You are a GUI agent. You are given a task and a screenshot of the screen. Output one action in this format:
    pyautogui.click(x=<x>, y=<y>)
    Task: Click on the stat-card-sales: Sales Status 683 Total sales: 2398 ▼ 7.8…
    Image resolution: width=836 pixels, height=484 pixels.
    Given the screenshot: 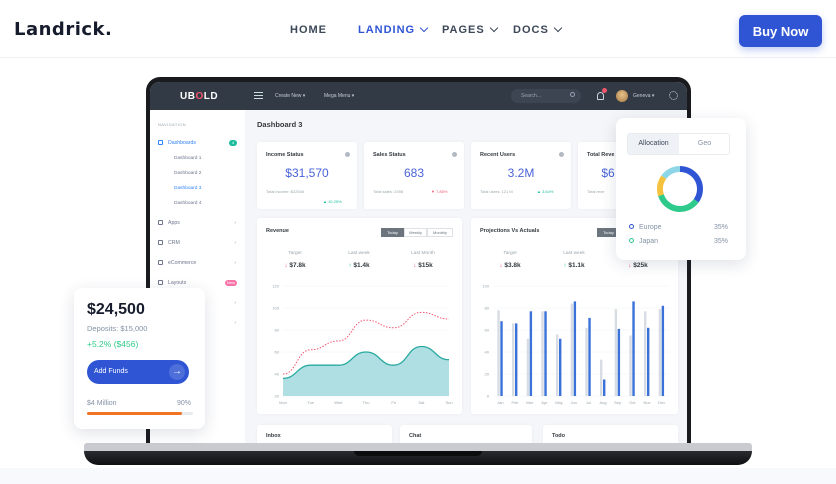 What is the action you would take?
    pyautogui.click(x=414, y=175)
    